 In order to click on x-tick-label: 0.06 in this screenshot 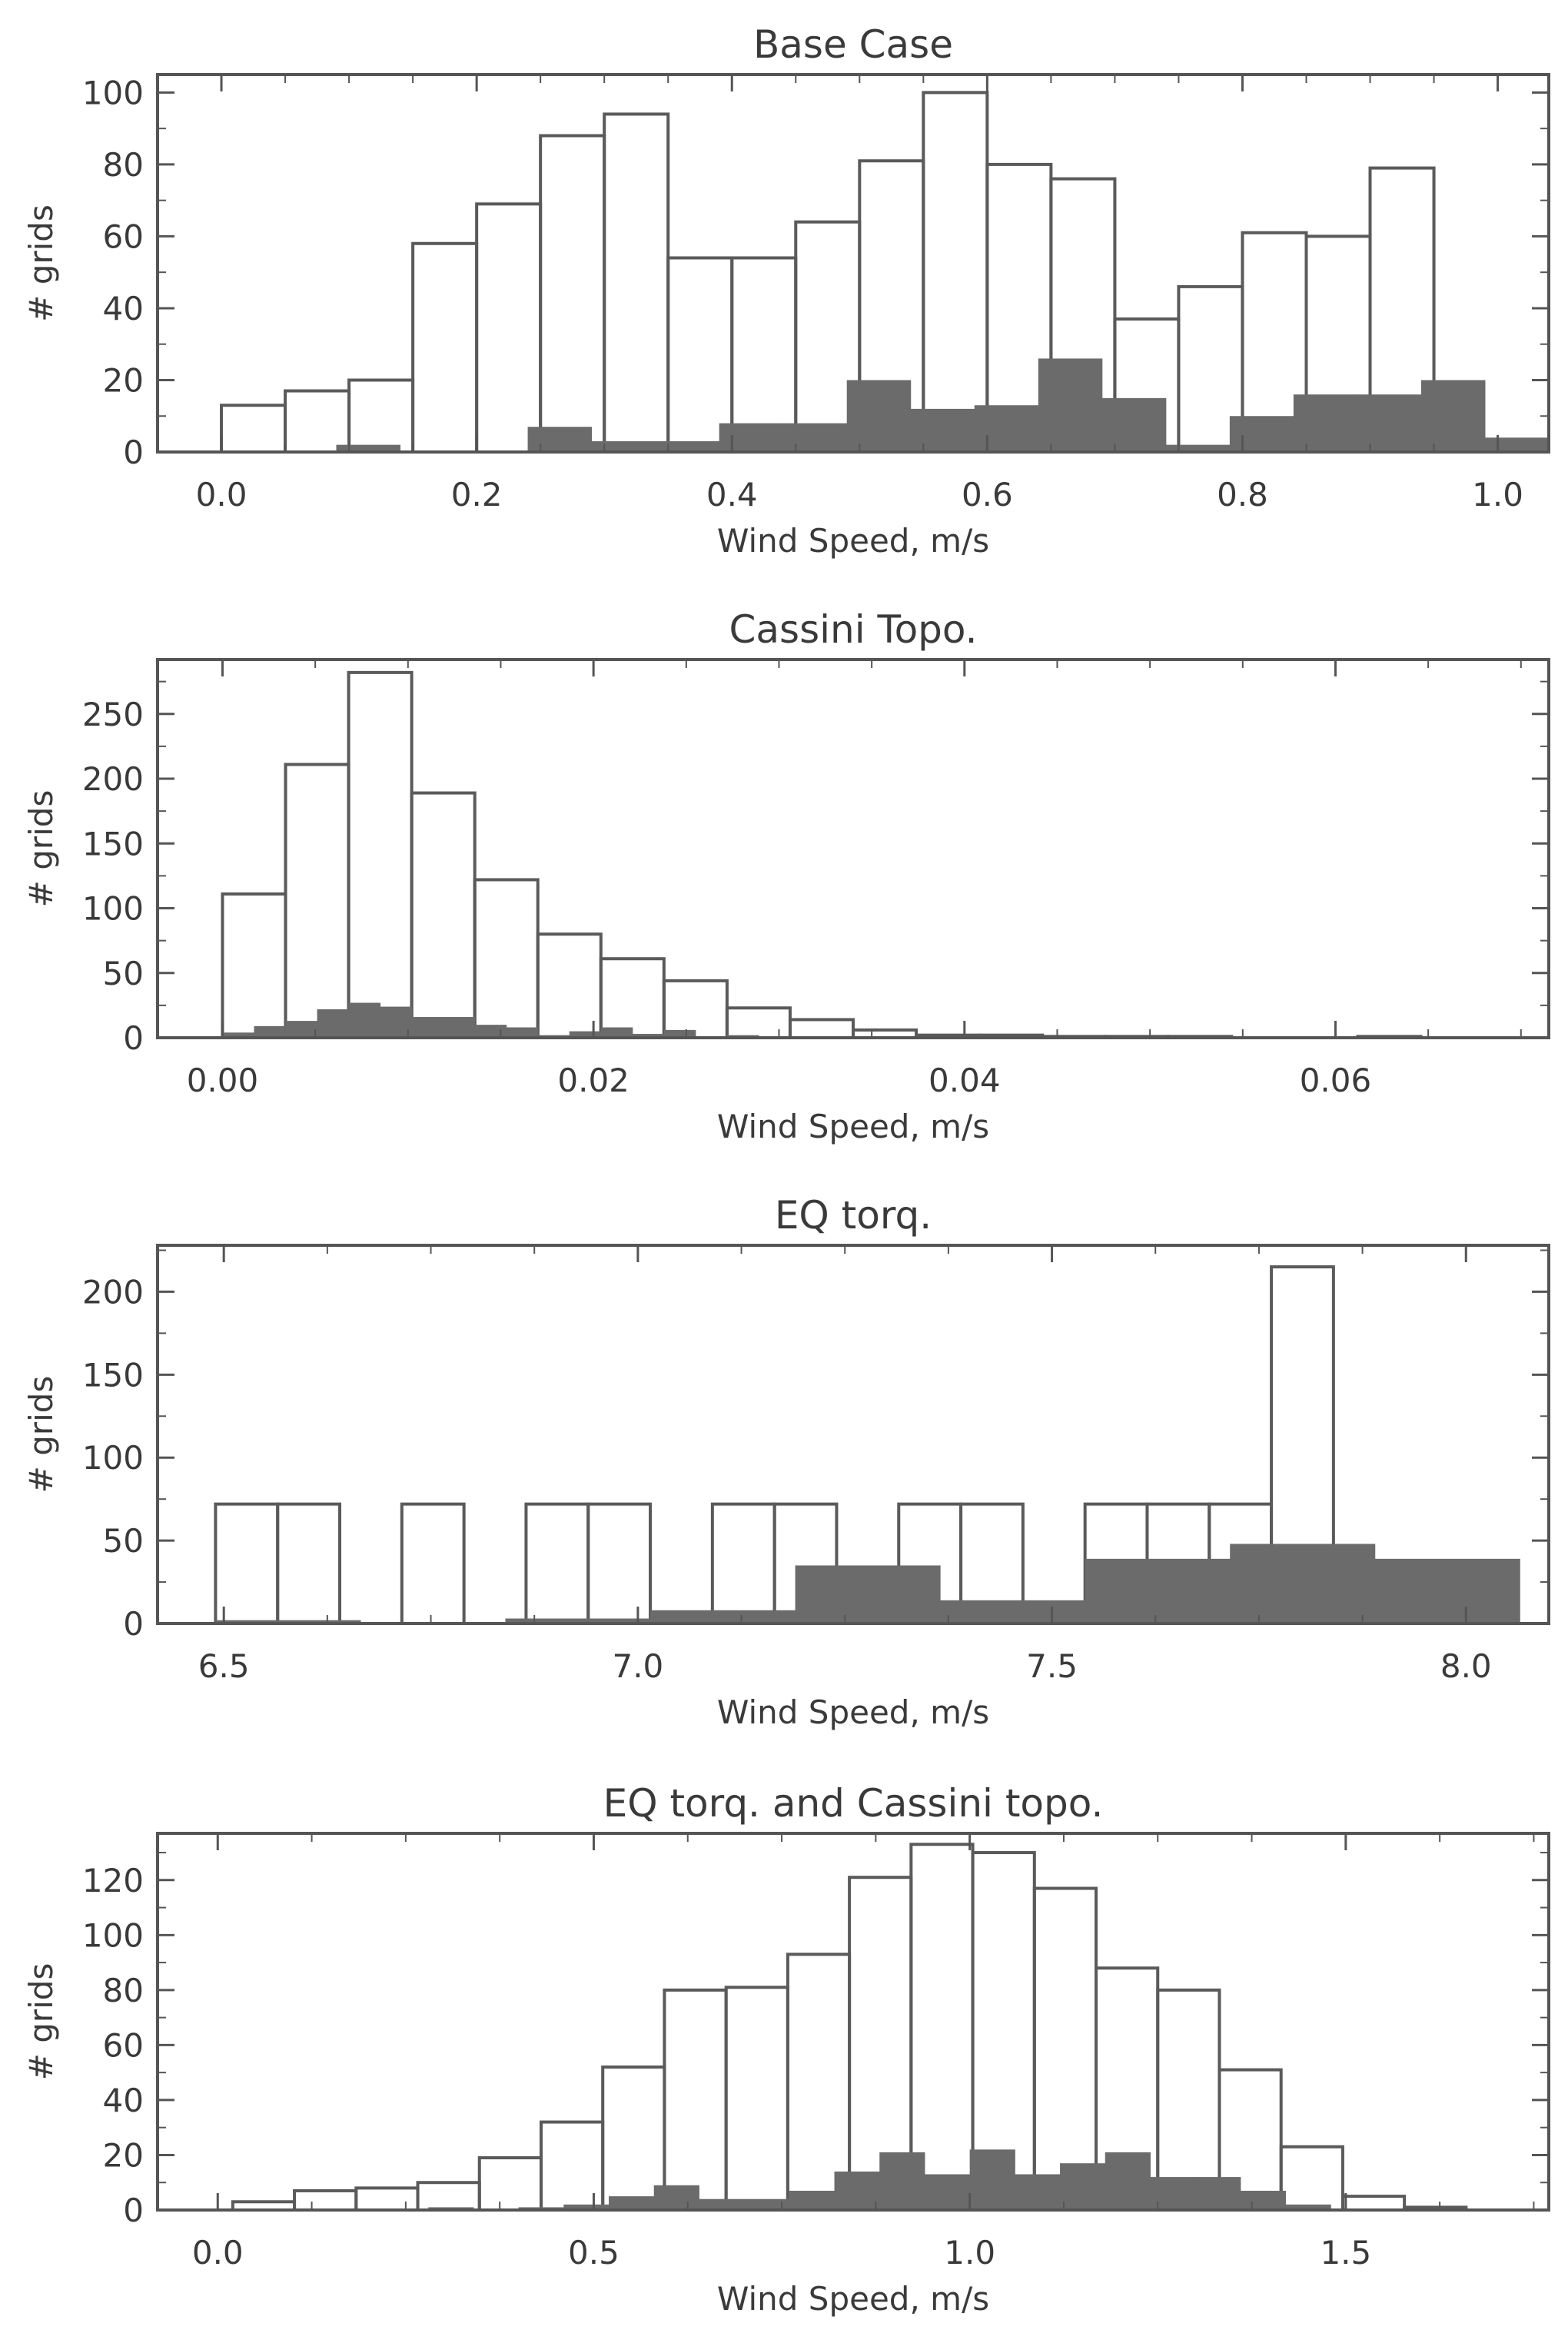, I will do `click(1336, 1080)`.